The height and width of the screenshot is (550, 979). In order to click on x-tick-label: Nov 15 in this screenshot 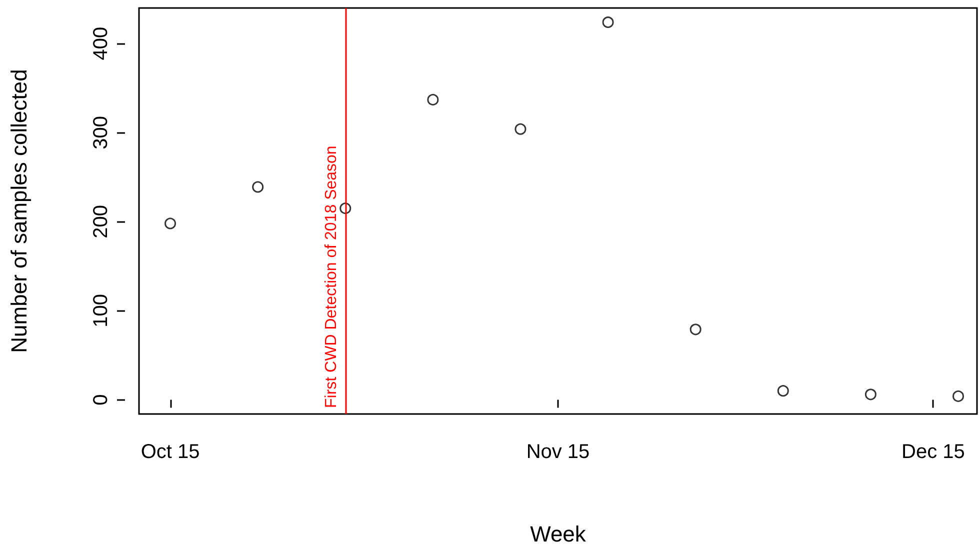, I will do `click(558, 452)`.